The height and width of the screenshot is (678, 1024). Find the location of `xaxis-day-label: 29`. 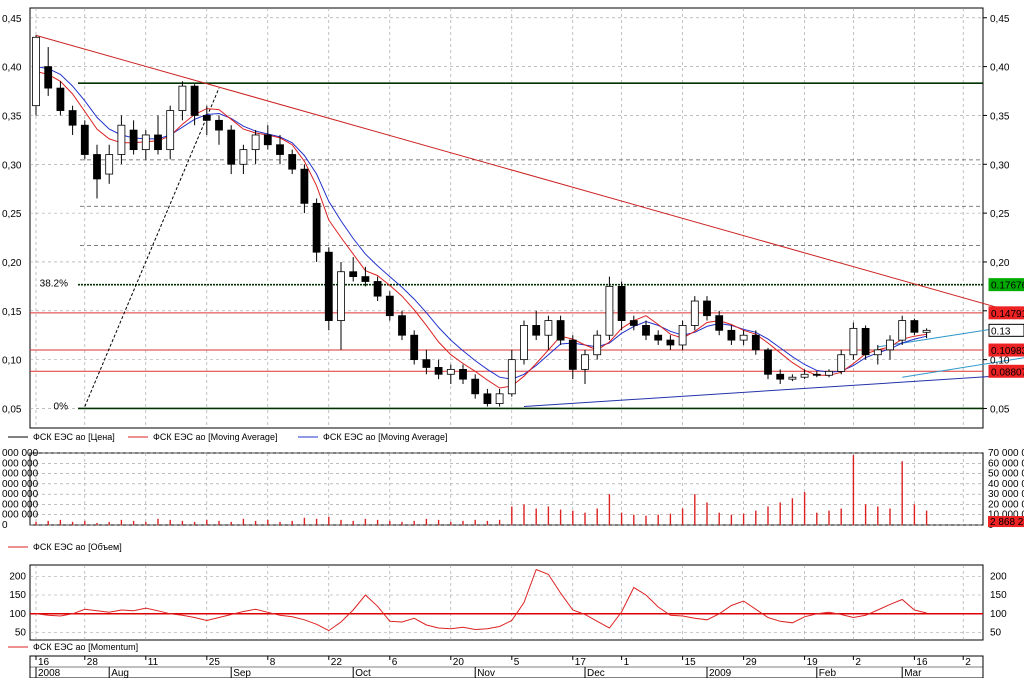

xaxis-day-label: 29 is located at coordinates (752, 662).